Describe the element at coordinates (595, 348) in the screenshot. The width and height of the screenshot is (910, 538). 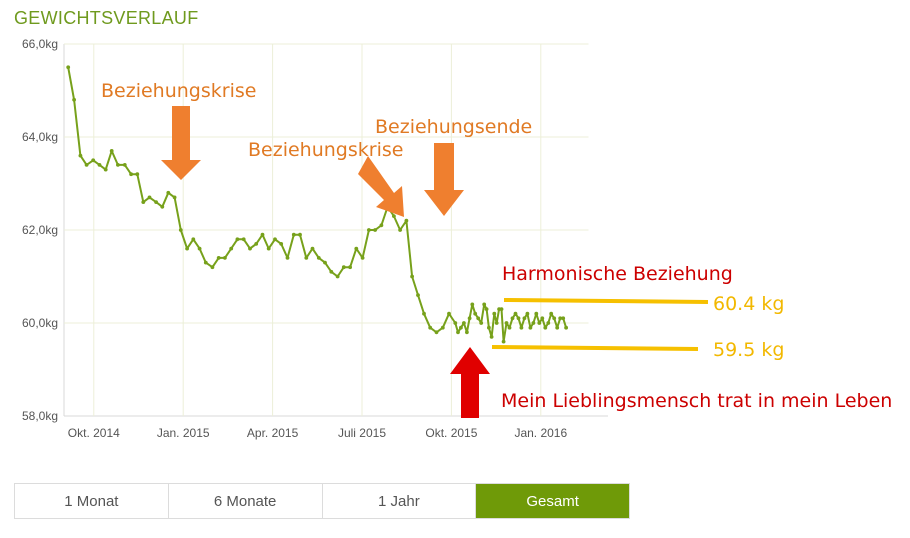
I see `band-lower-line` at that location.